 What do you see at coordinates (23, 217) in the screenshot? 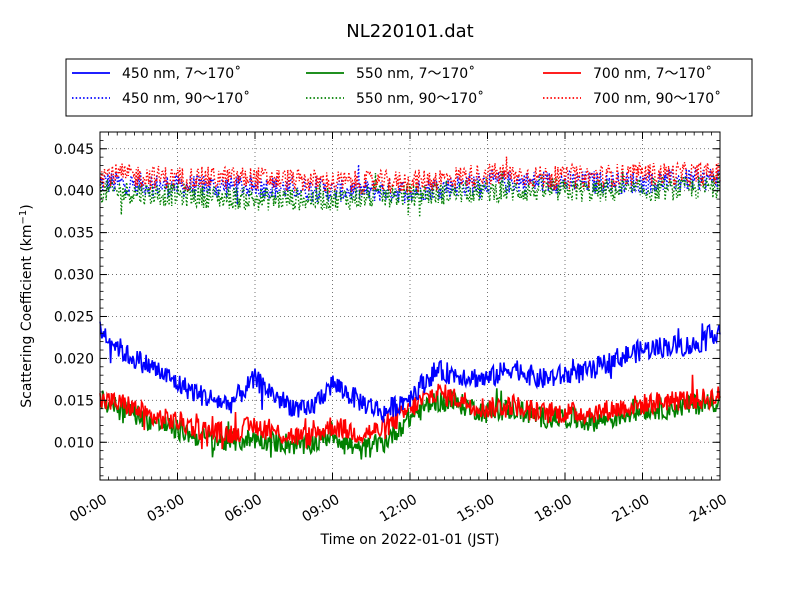
I see `y-axis-label-exponent: −1` at bounding box center [23, 217].